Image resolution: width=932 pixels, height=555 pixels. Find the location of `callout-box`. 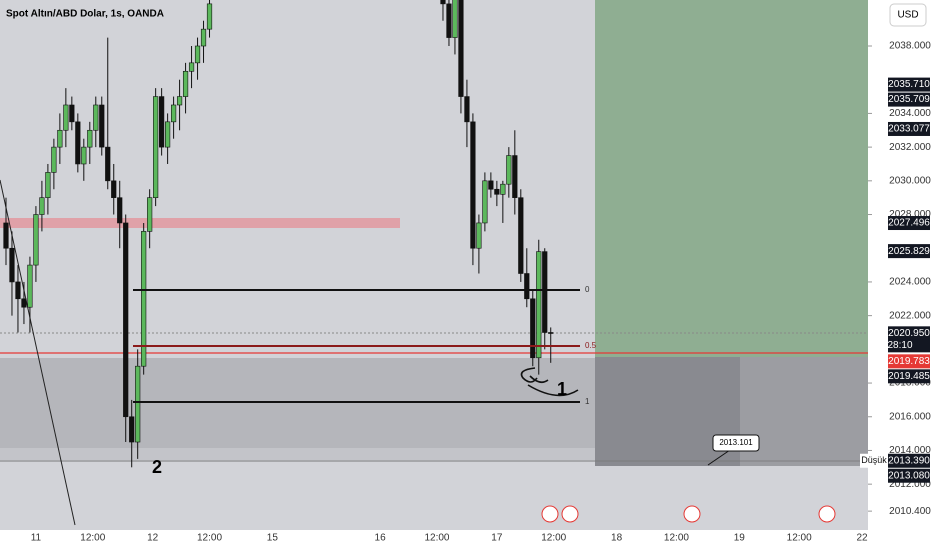

callout-box is located at coordinates (736, 443).